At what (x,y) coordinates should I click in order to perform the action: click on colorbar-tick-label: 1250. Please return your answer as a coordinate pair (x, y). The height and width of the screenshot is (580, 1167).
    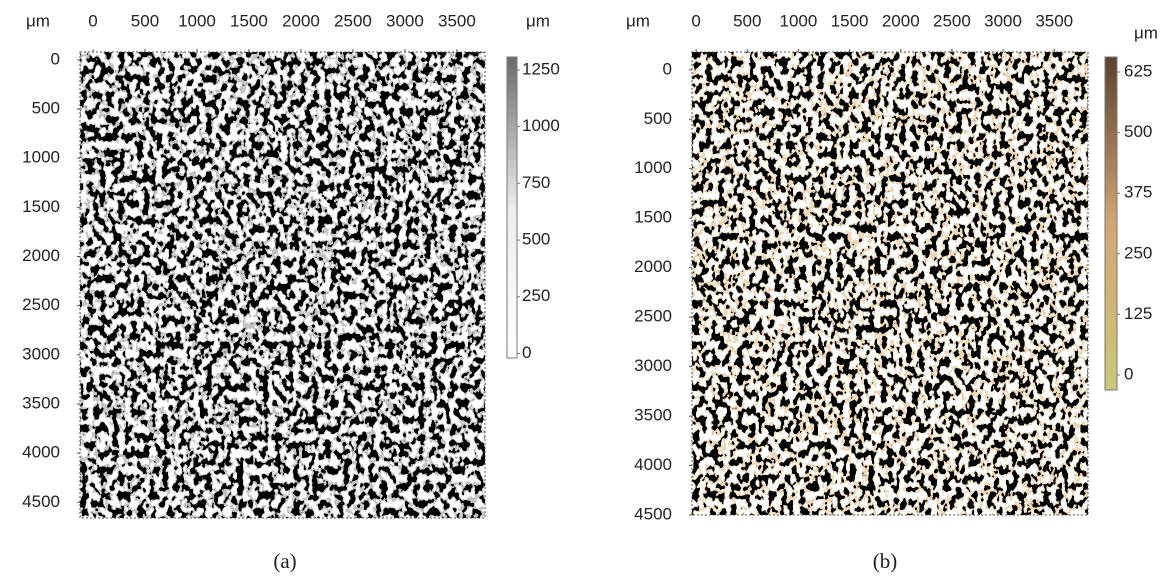
    Looking at the image, I should click on (541, 68).